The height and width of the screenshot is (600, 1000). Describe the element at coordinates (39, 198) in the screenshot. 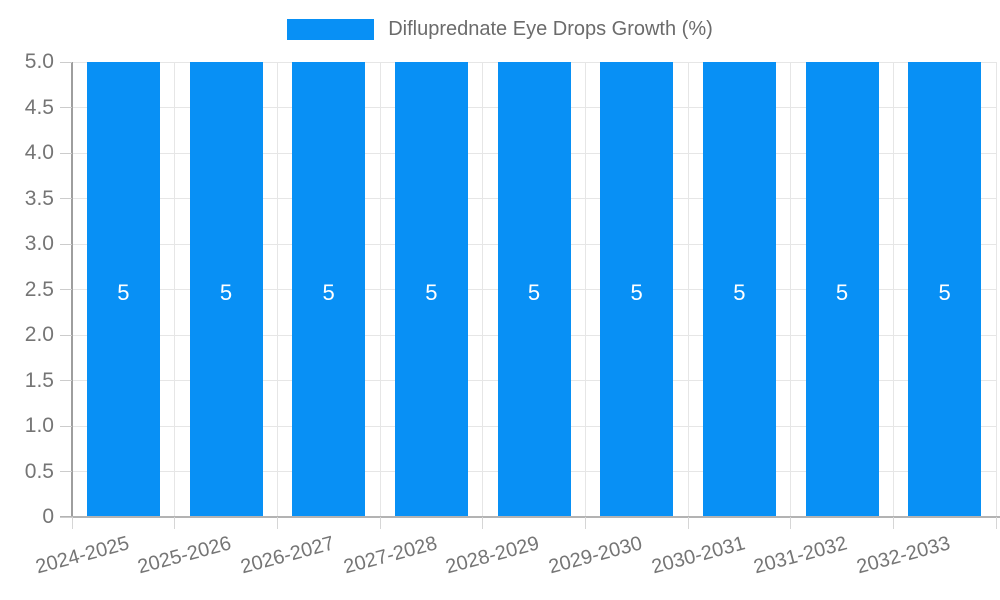

I see `y-axis-tick-label: 3.5` at that location.